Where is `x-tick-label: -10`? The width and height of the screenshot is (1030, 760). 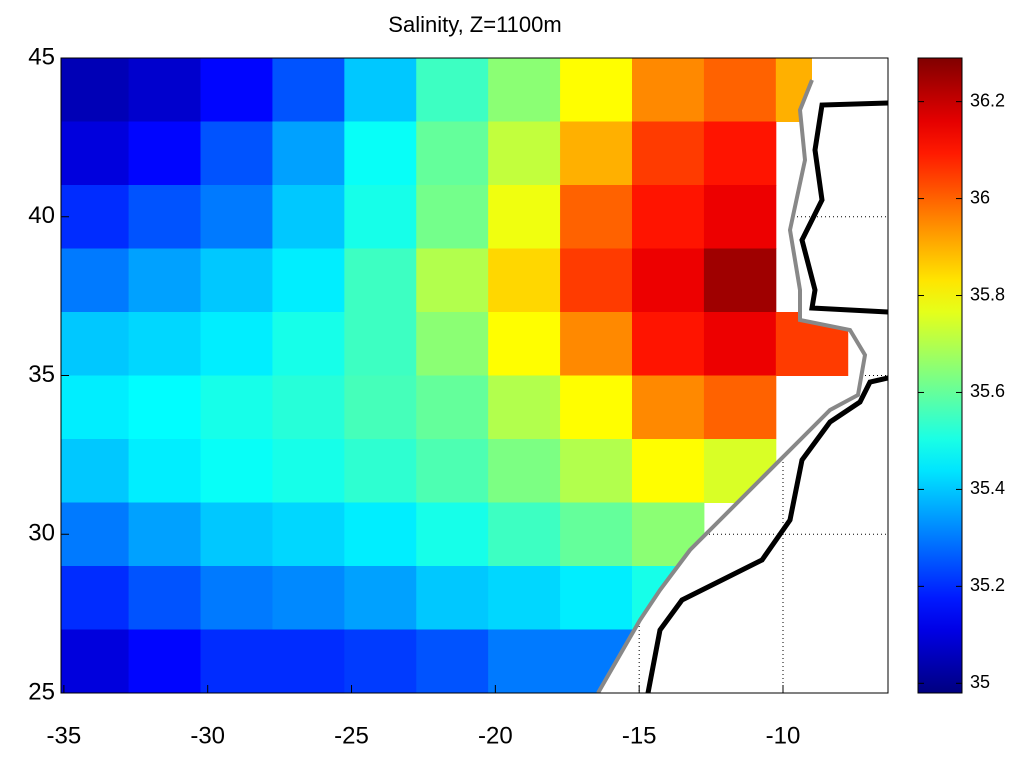
x-tick-label: -10 is located at coordinates (783, 735).